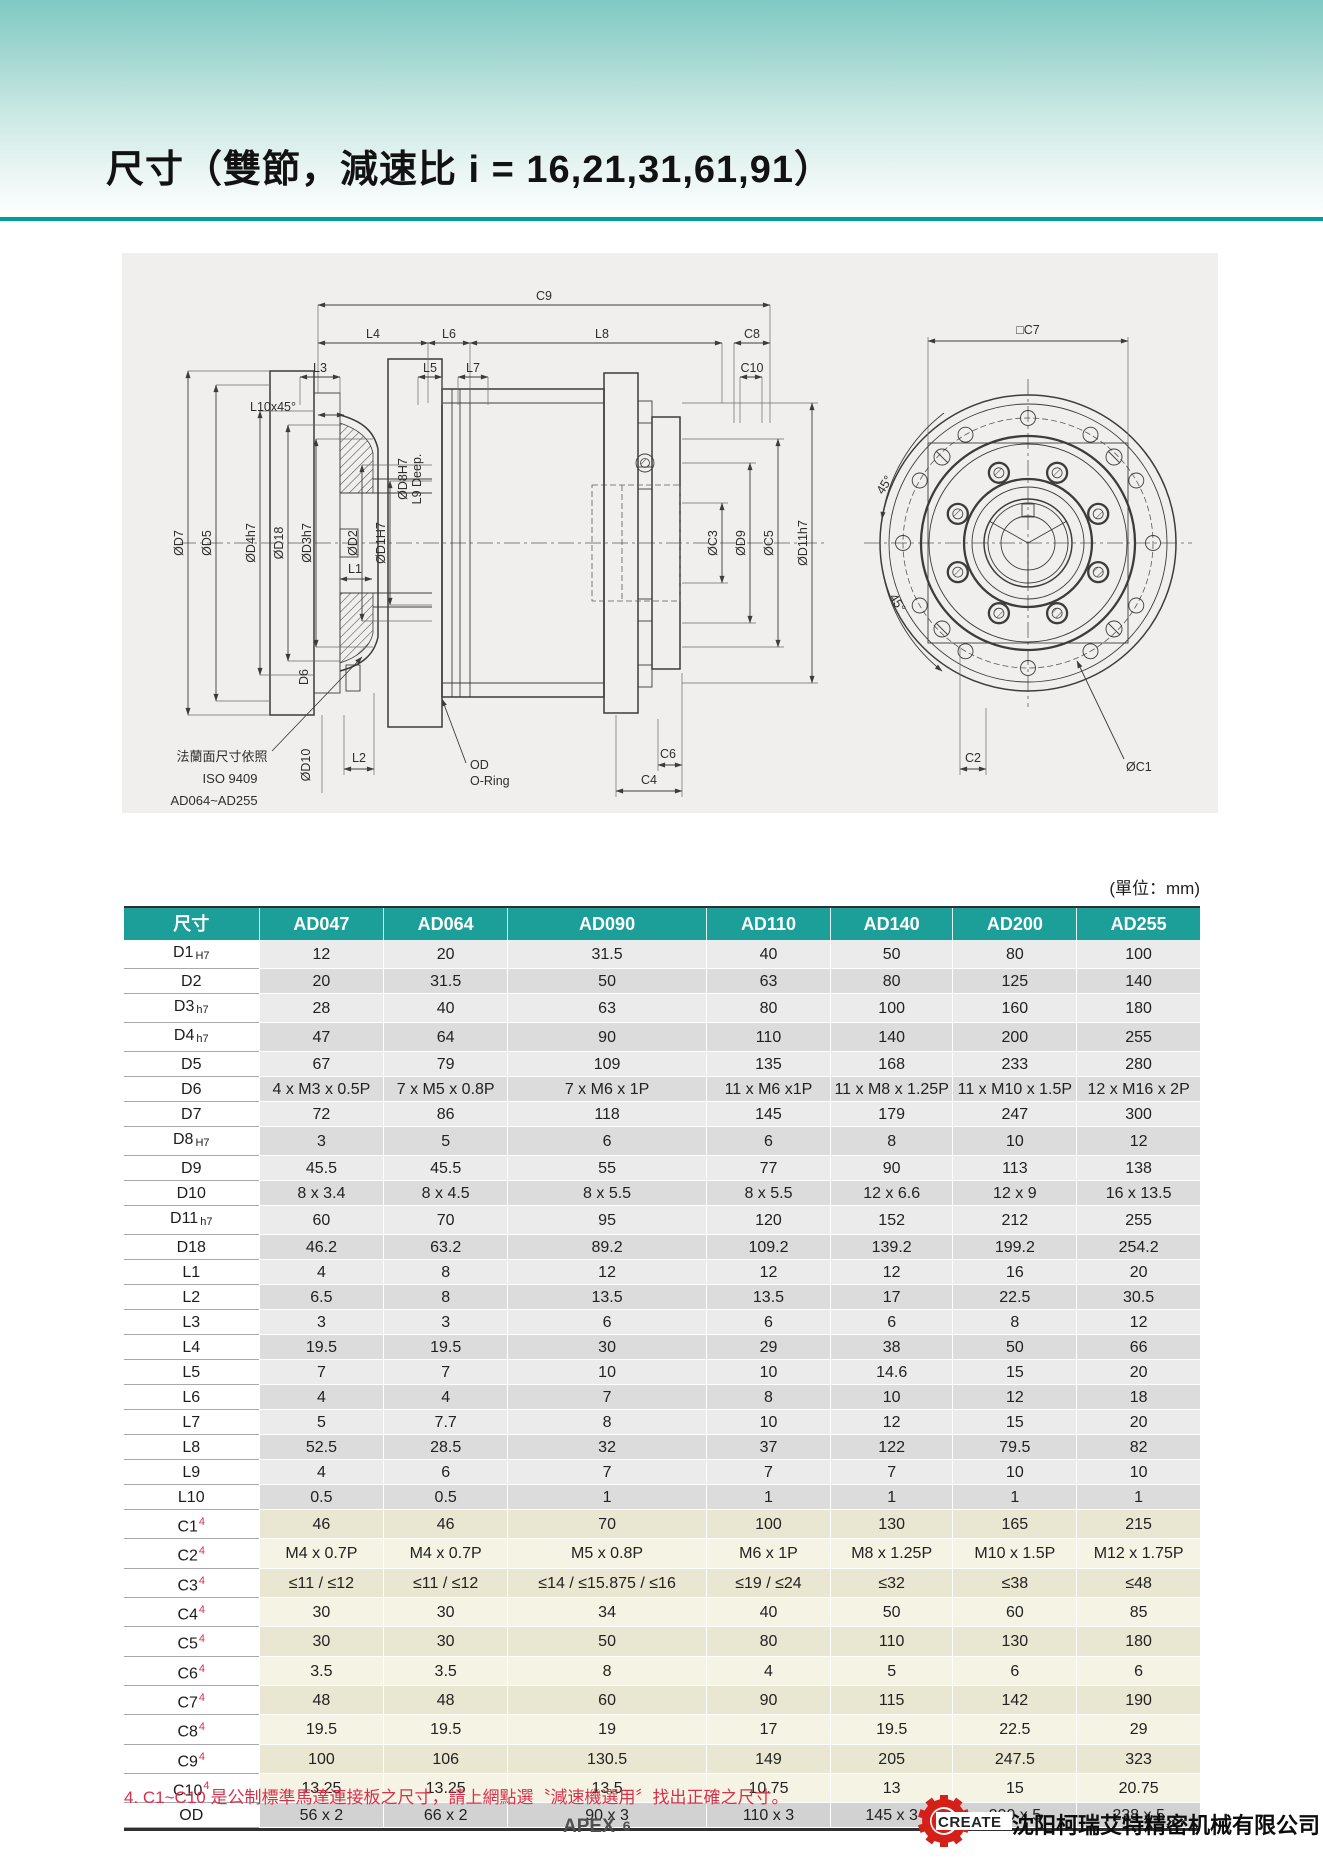  What do you see at coordinates (273, 407) in the screenshot?
I see `dim-label-l10: L10x45°` at bounding box center [273, 407].